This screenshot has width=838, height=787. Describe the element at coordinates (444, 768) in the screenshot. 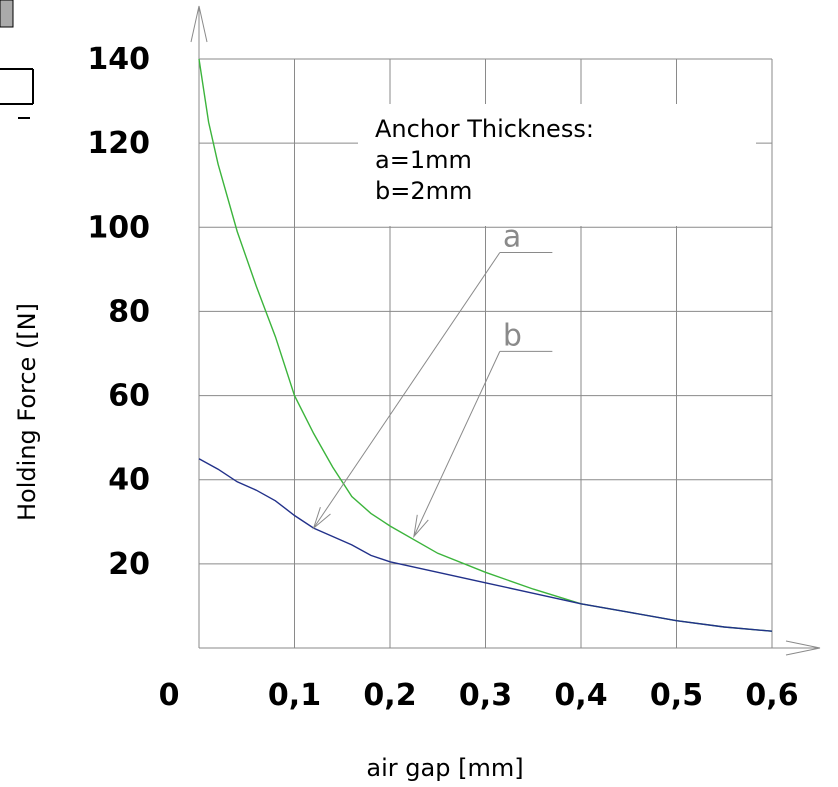

I see `x-axis-title: air gap [mm]` at that location.